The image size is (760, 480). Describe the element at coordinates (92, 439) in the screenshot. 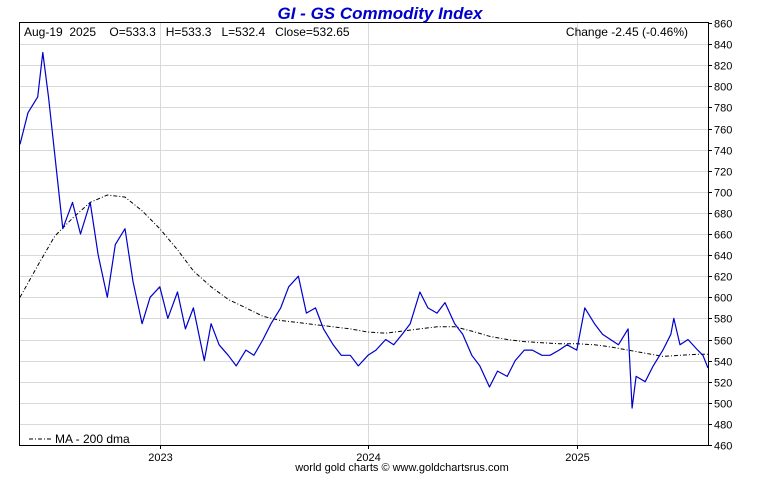

I see `legend-label: MA - 200 dma` at that location.